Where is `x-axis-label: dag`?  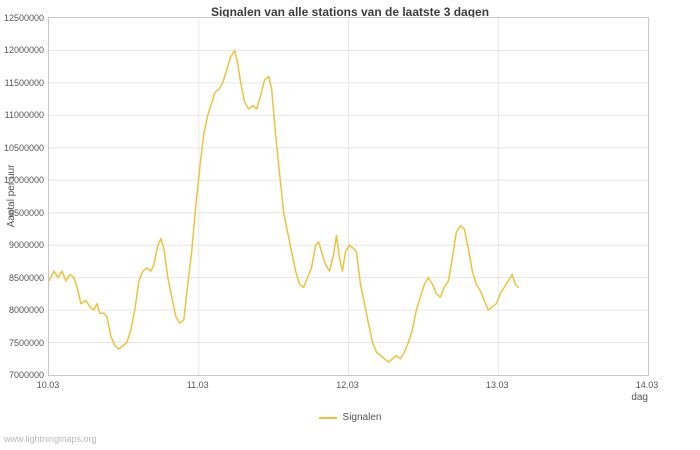
x-axis-label: dag is located at coordinates (639, 397).